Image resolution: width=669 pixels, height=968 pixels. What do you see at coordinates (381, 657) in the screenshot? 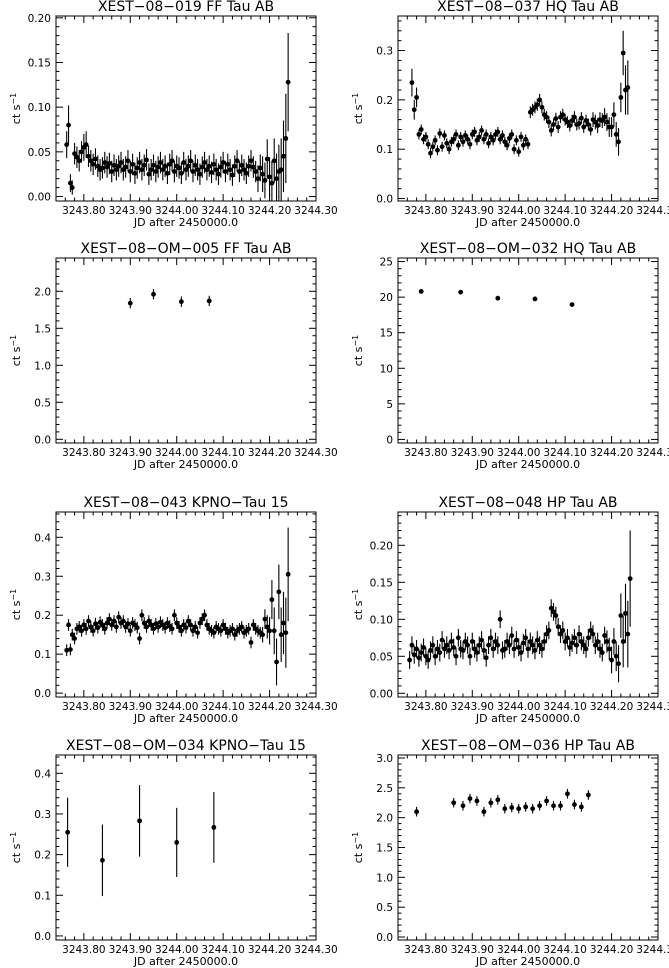
I see `y-tick-label: 0.05` at bounding box center [381, 657].